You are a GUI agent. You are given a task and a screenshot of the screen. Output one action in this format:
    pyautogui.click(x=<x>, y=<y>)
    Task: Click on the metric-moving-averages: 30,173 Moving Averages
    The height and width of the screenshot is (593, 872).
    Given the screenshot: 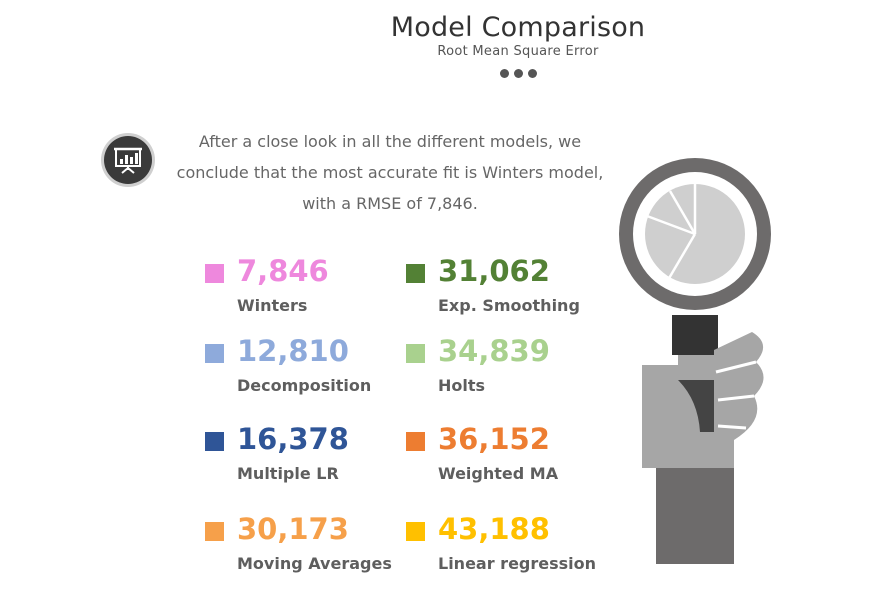 What is the action you would take?
    pyautogui.click(x=305, y=548)
    